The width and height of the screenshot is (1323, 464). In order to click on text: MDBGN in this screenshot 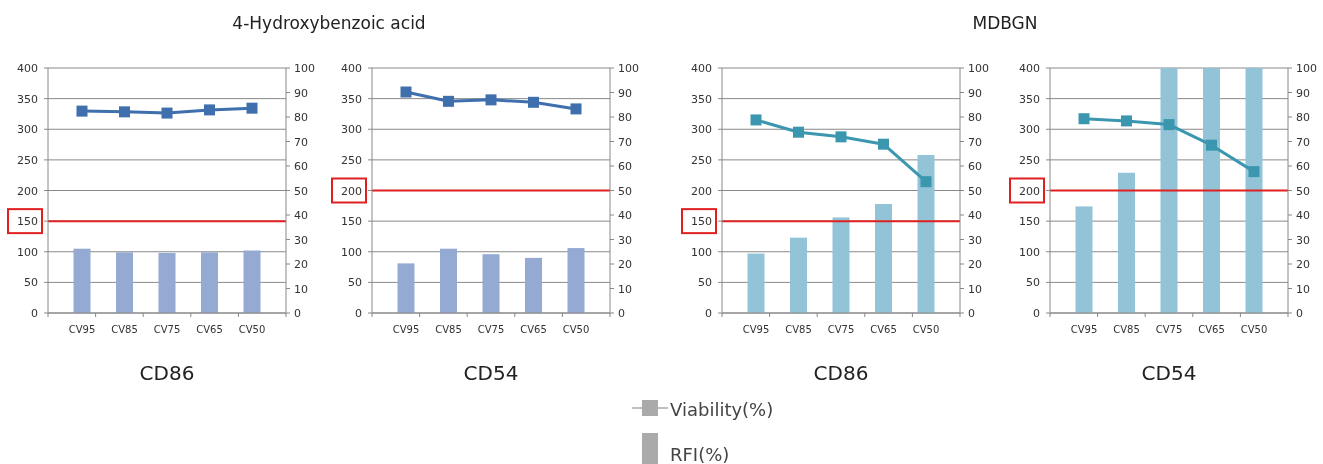, I will do `click(1005, 23)`.